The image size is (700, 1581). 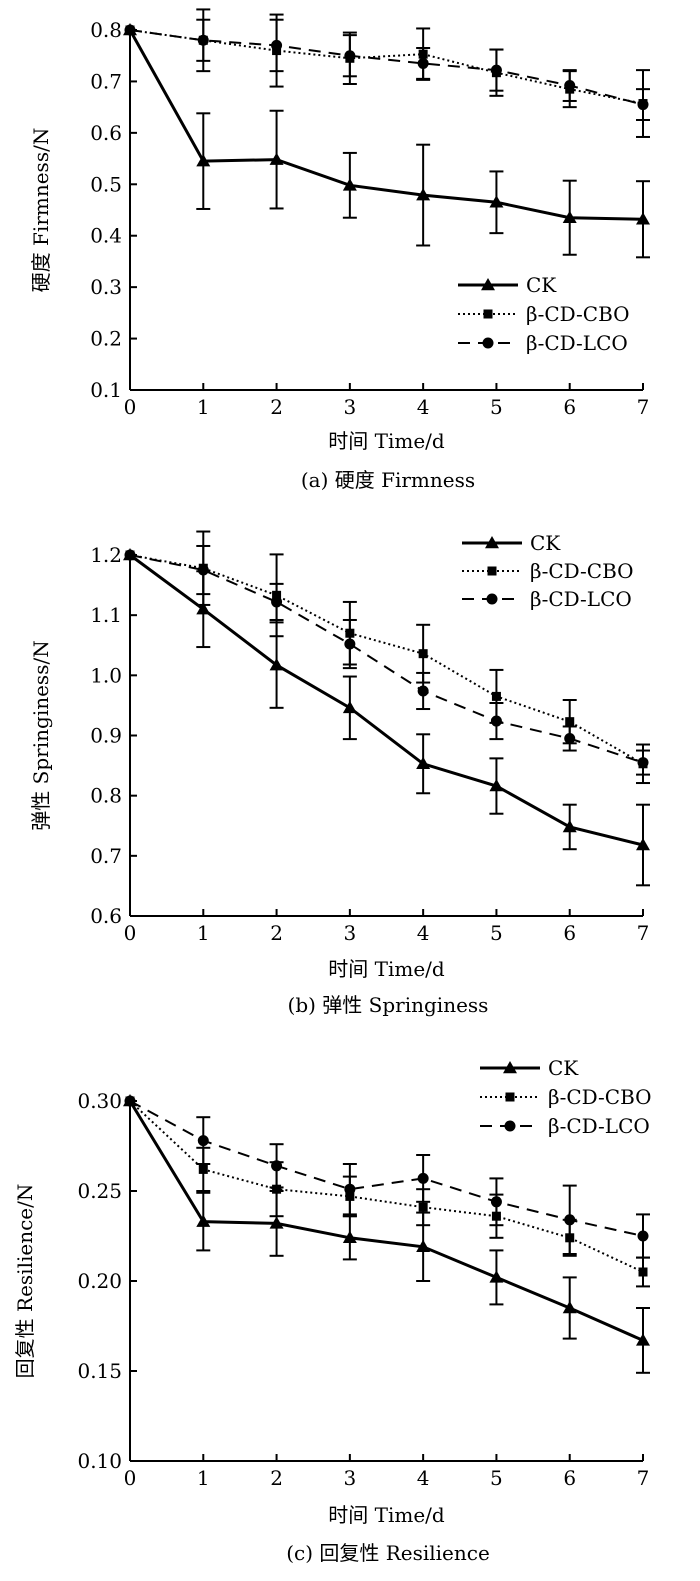 I want to click on y-tick-label: 0.6, so click(x=106, y=133).